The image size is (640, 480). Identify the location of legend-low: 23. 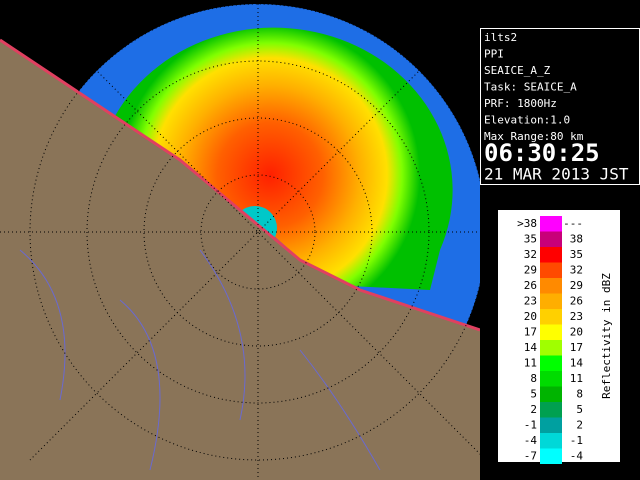
(530, 301).